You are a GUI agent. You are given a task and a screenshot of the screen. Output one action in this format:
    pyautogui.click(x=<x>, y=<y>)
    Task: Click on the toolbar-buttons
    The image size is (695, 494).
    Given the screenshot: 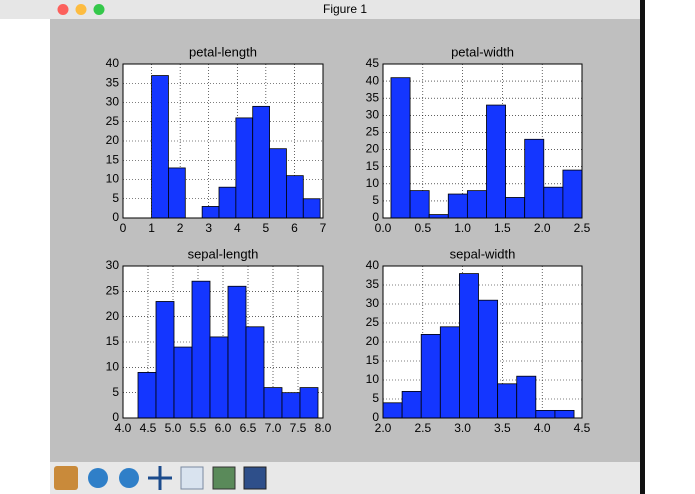 What is the action you would take?
    pyautogui.click(x=160, y=478)
    